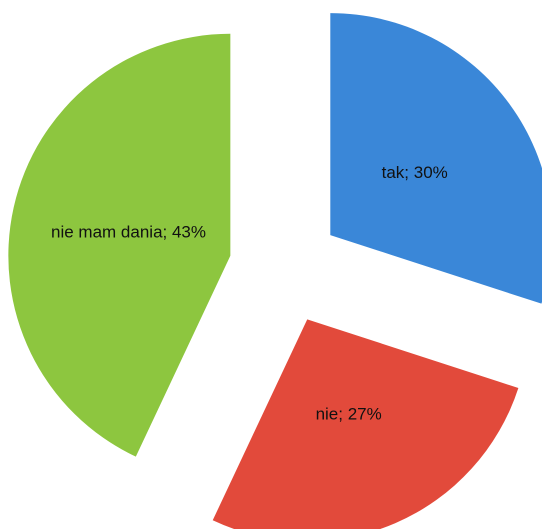 The image size is (542, 529). Describe the element at coordinates (349, 414) in the screenshot. I see `slice-label: nie; 27%` at that location.